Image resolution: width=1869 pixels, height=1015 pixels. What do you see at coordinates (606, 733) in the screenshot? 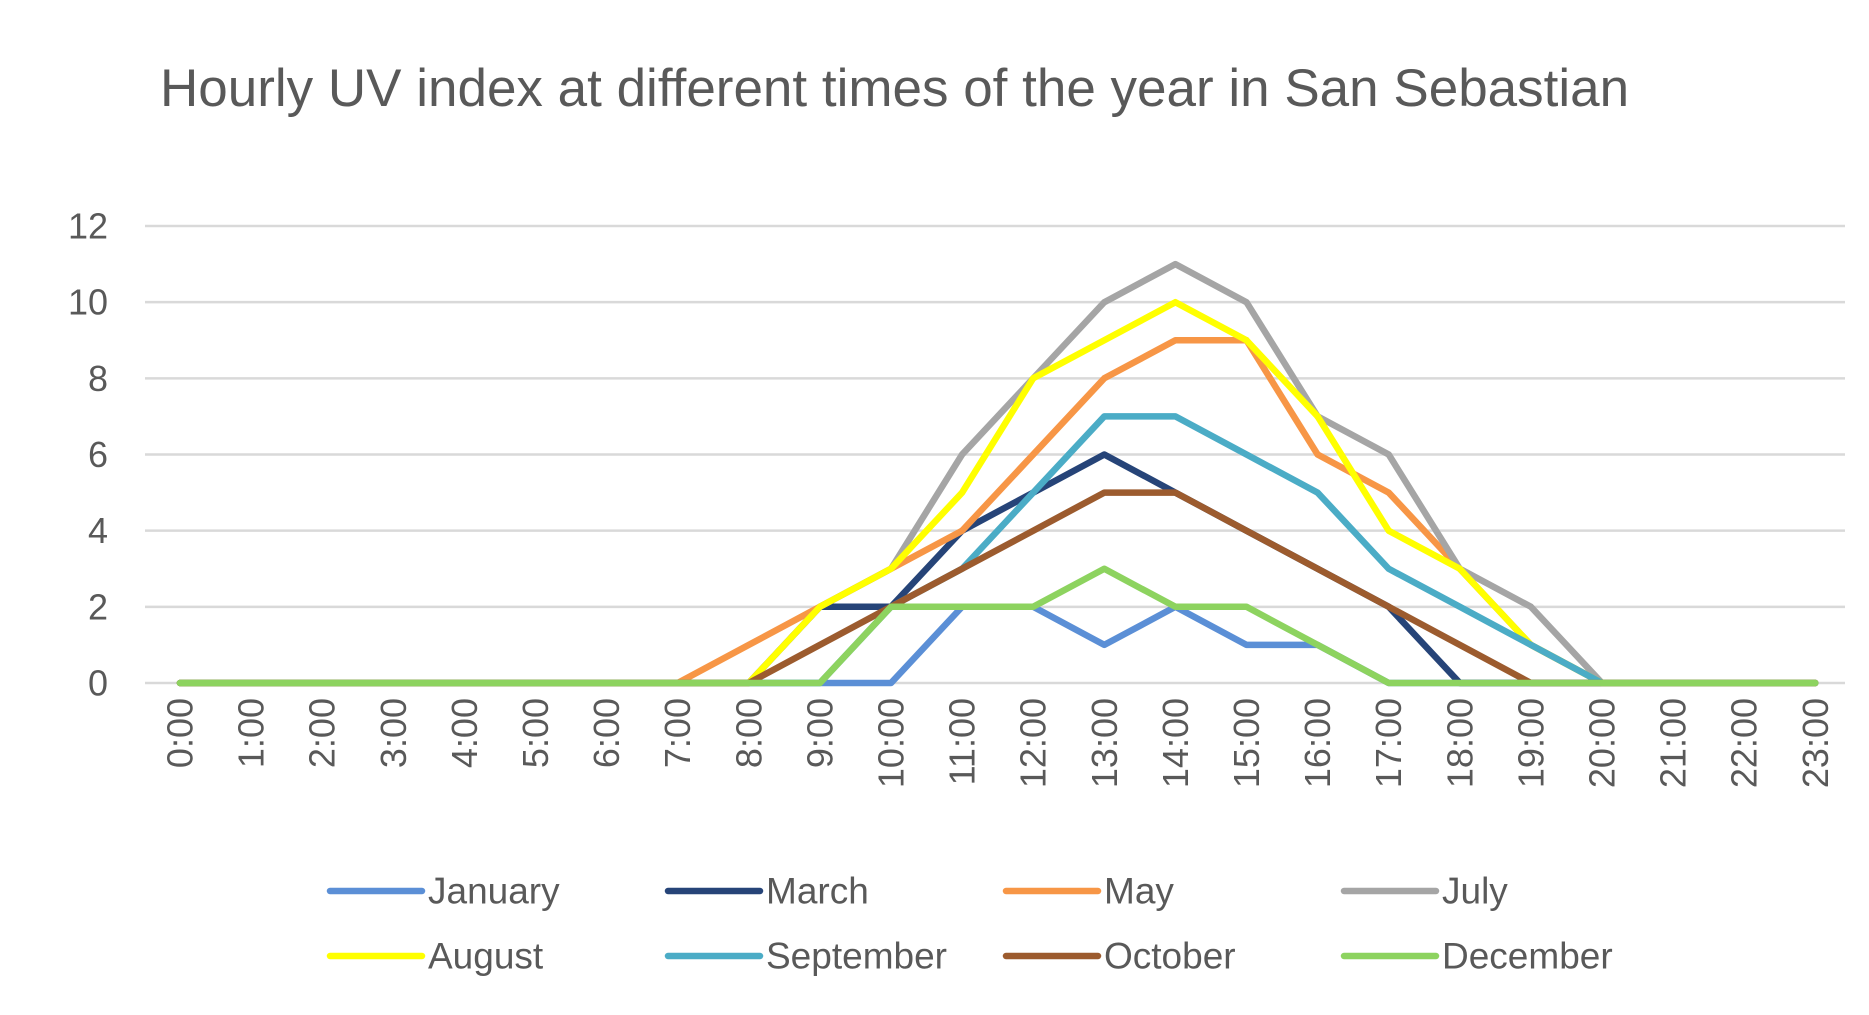
I see `x-tick-label: 6:00` at bounding box center [606, 733].